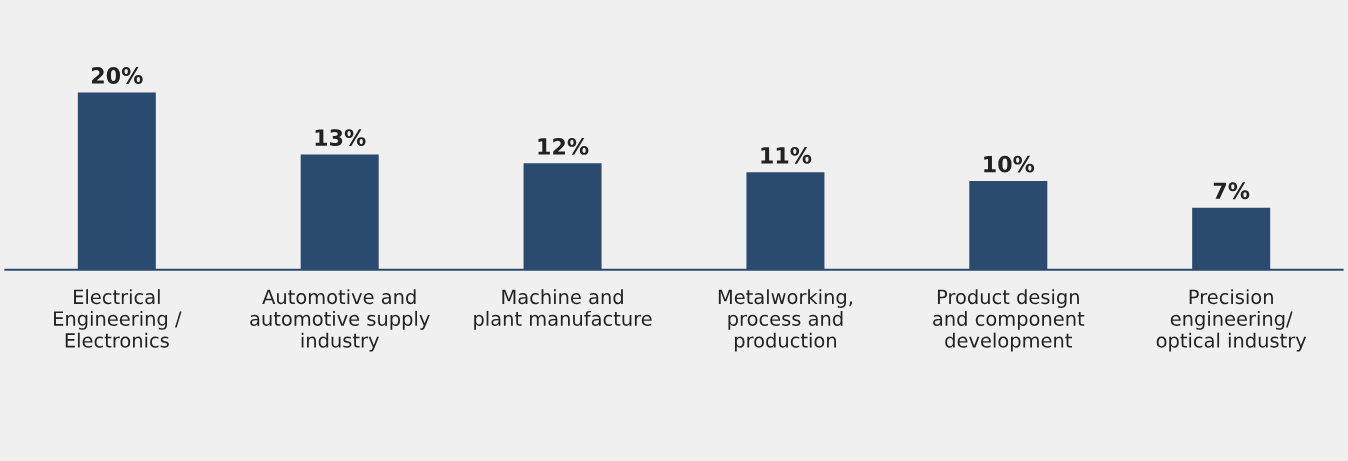  I want to click on x-tick-label: Metalworking, process and production, so click(785, 320).